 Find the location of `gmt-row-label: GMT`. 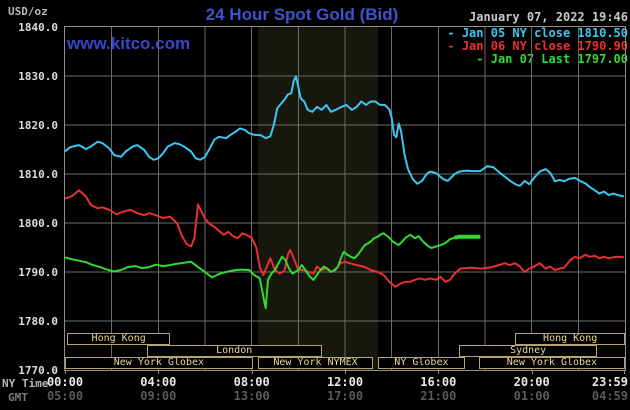

gmt-row-label: GMT is located at coordinates (18, 397).